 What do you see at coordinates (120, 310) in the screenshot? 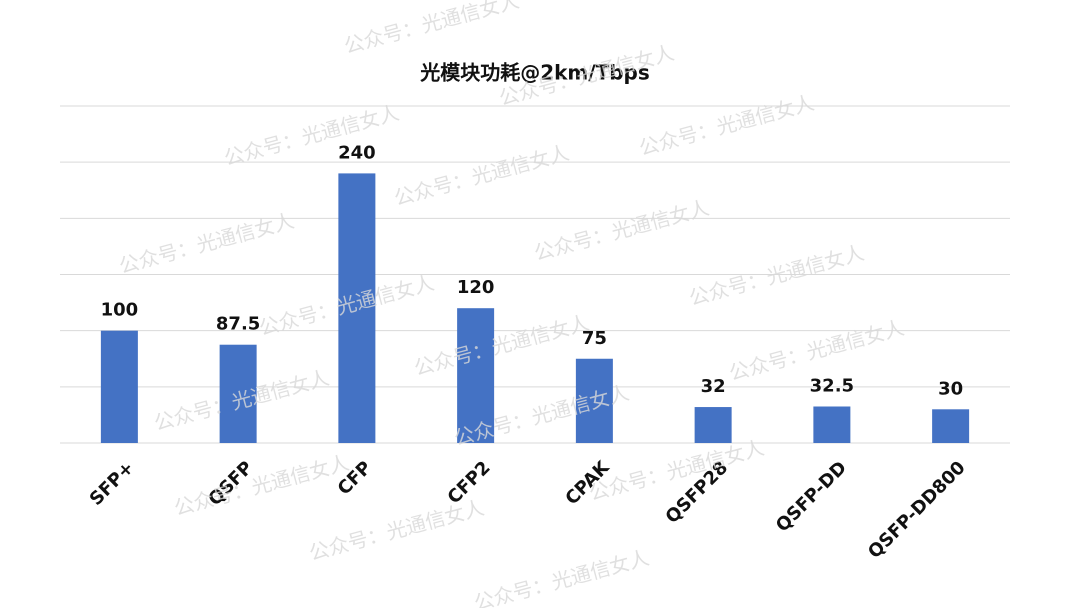
I see `data-label: 100` at bounding box center [120, 310].